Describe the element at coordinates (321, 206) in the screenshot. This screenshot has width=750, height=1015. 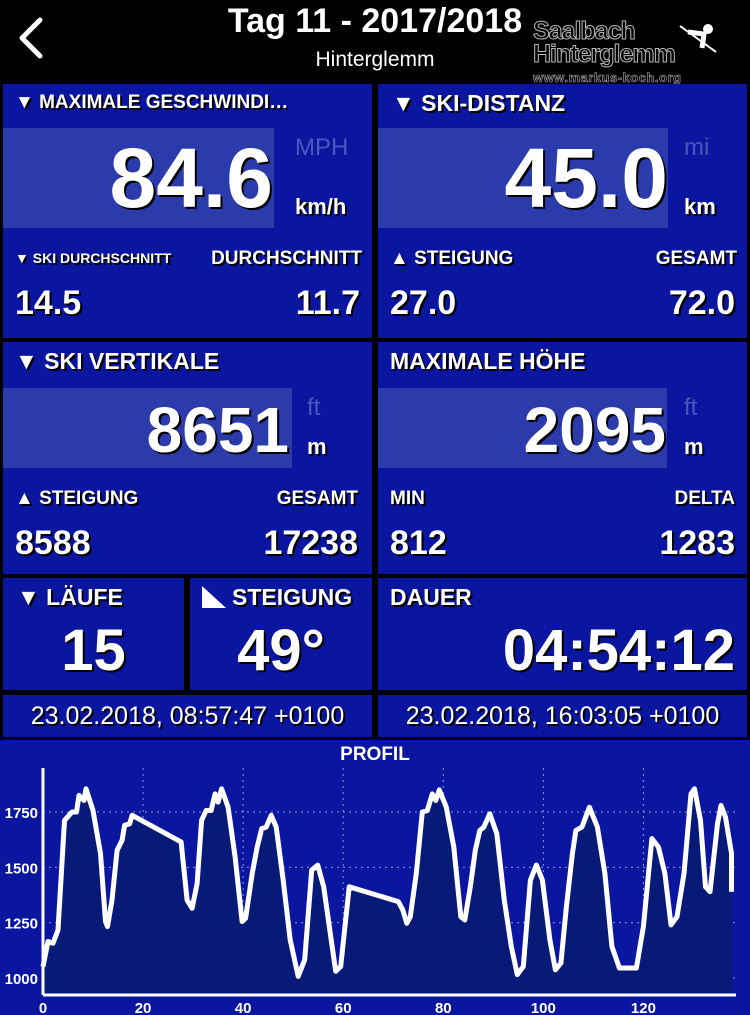
I see `unit-kmh: km/h` at that location.